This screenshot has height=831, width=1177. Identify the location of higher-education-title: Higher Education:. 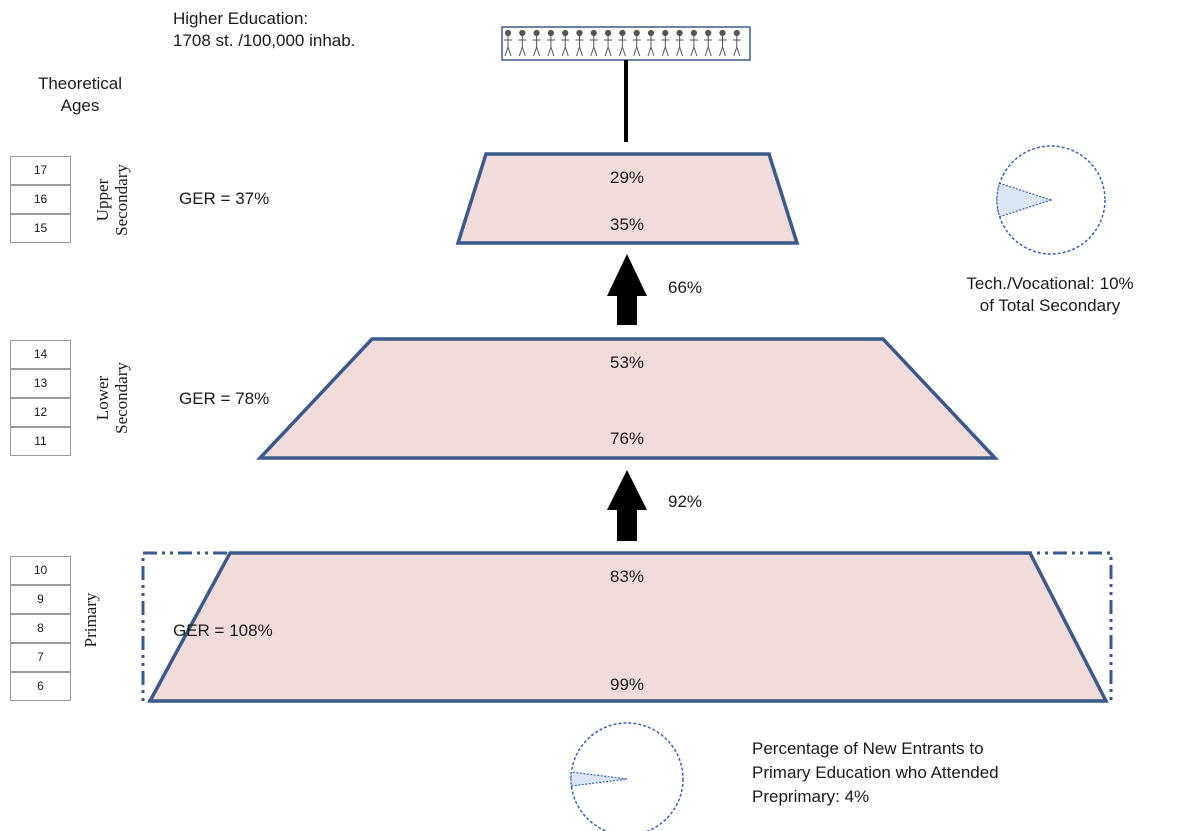
(241, 18).